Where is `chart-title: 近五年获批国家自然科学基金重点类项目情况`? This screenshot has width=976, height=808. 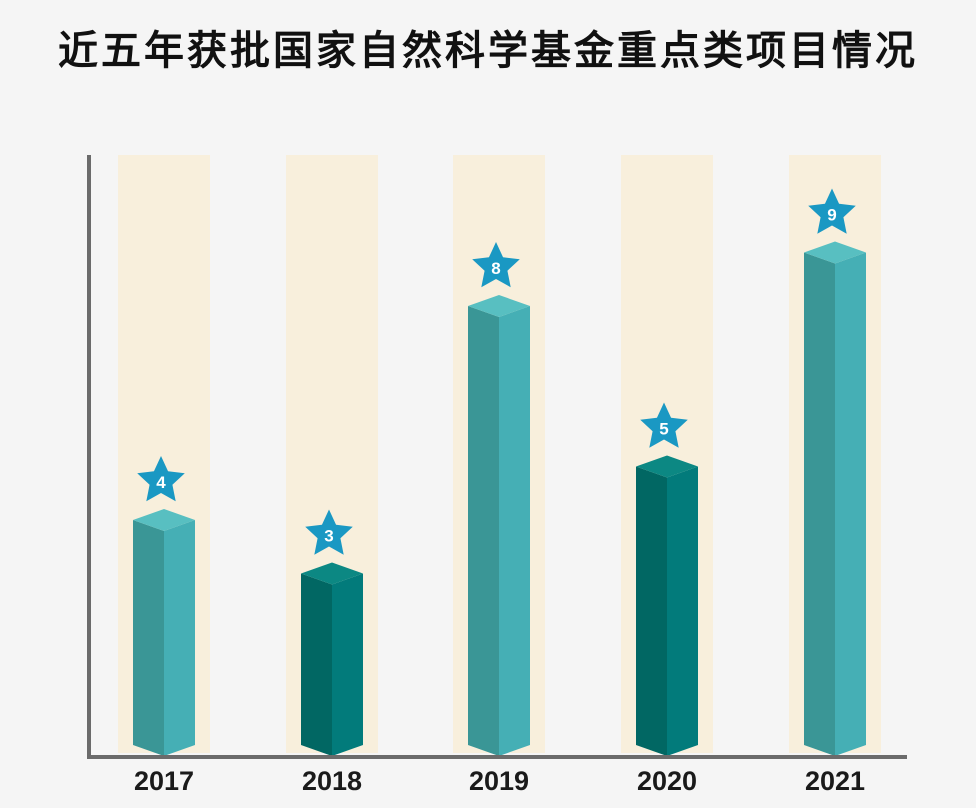 chart-title: 近五年获批国家自然科学基金重点类项目情况 is located at coordinates (488, 51).